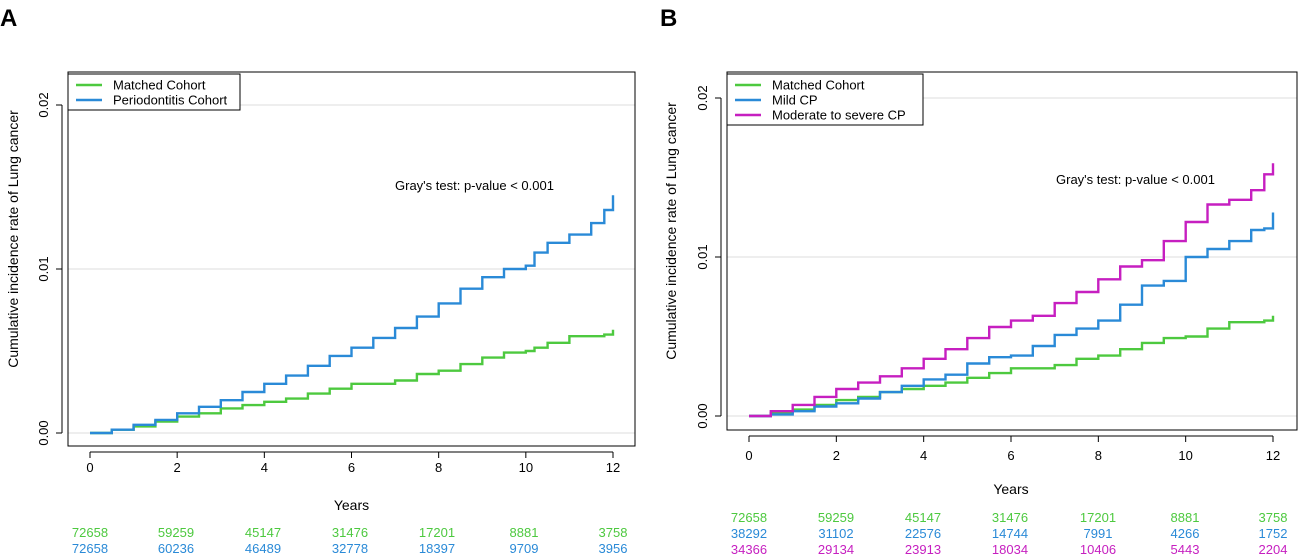 This screenshot has height=559, width=1299. I want to click on risk-table-count: 14744, so click(1010, 533).